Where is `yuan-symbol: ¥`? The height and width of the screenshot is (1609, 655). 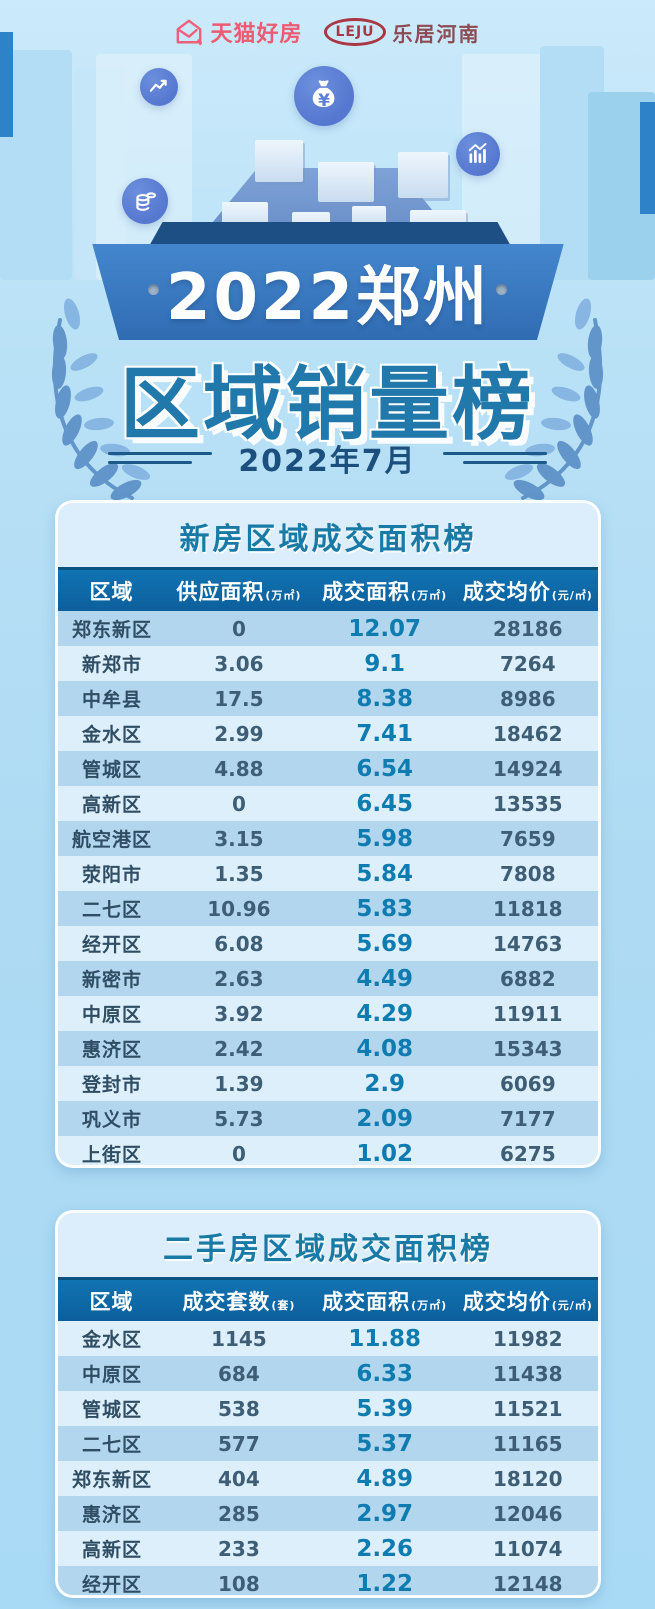
yuan-symbol: ¥ is located at coordinates (324, 101).